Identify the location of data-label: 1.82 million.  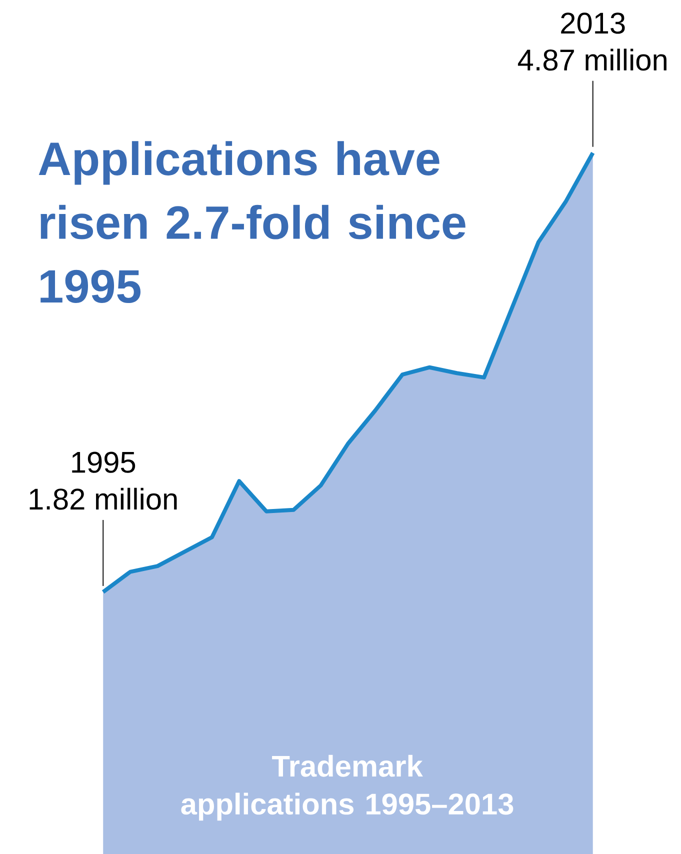
(103, 499).